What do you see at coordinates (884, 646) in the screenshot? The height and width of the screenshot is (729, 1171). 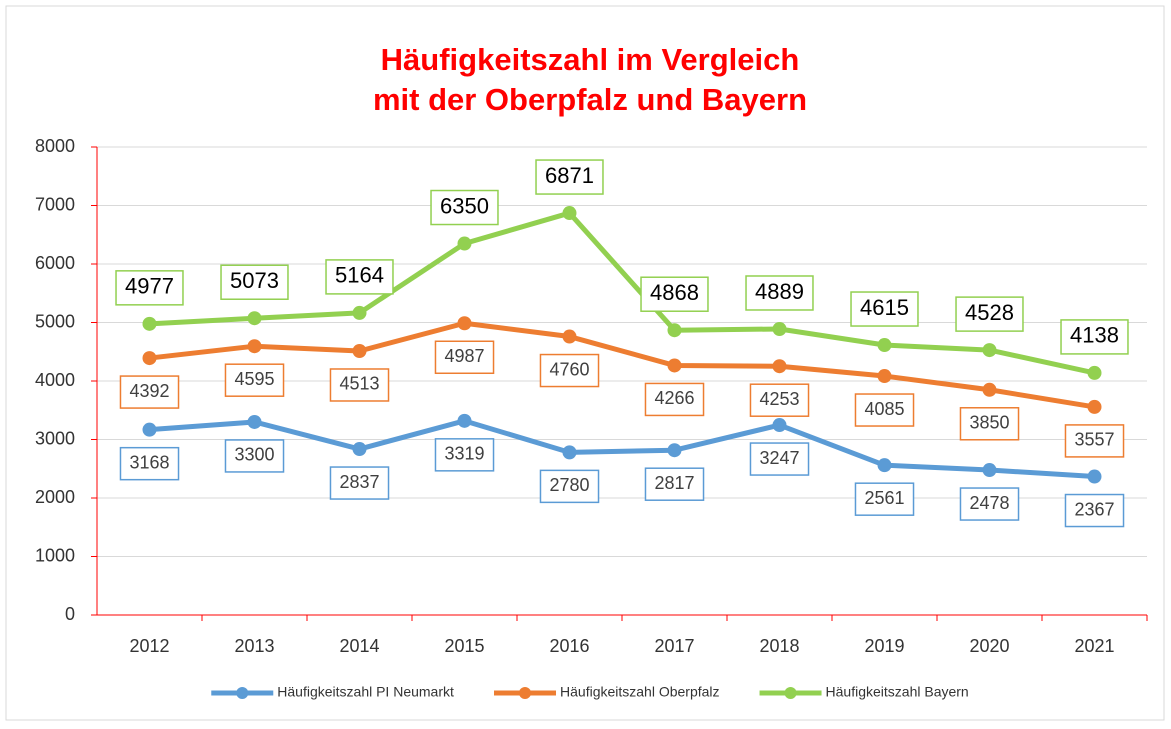 I see `x-tick-label: 2019` at bounding box center [884, 646].